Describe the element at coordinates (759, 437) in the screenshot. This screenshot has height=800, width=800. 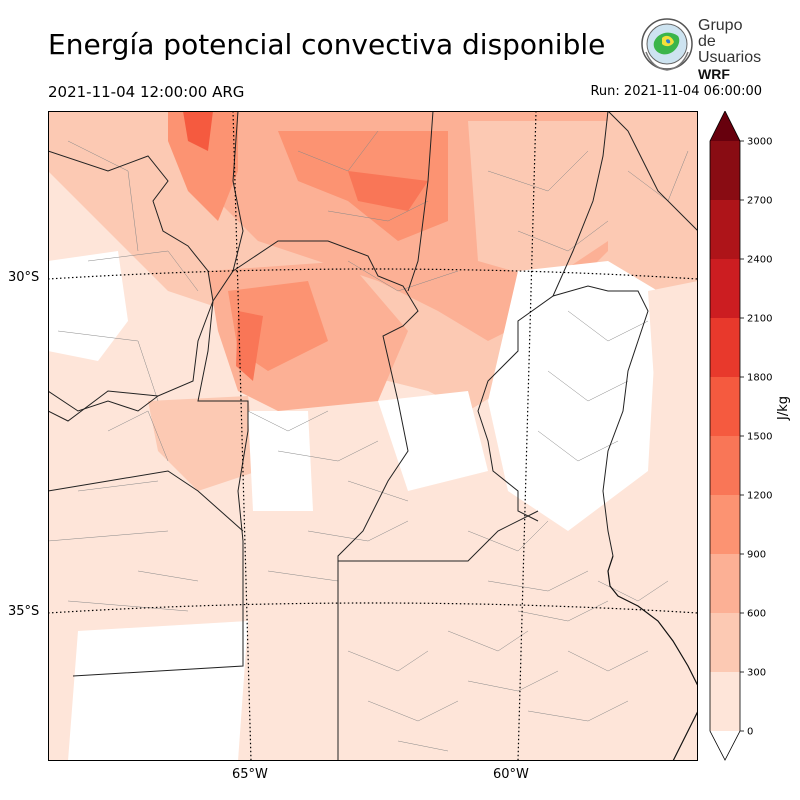
I see `colorbar-tick-label: 1500` at that location.